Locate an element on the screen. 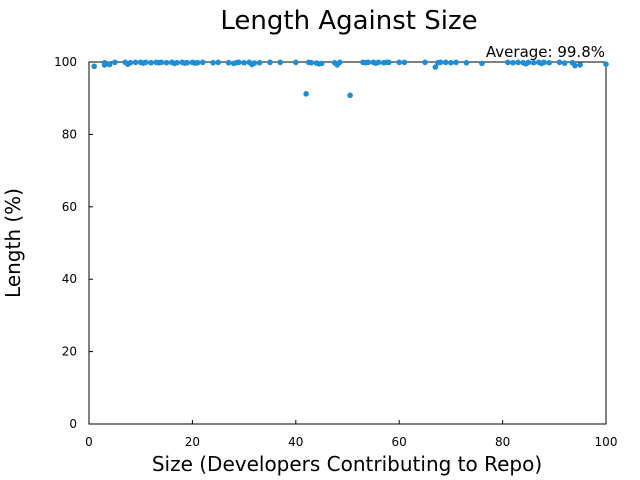  average-annotation: Average: 99.8% is located at coordinates (545, 52).